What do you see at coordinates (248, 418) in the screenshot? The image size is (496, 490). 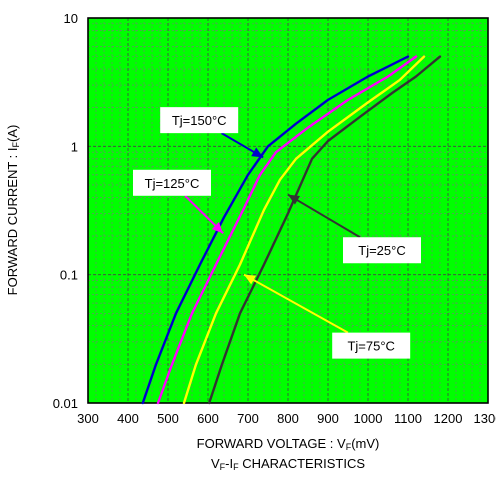 I see `x-tick-label: 700` at bounding box center [248, 418].